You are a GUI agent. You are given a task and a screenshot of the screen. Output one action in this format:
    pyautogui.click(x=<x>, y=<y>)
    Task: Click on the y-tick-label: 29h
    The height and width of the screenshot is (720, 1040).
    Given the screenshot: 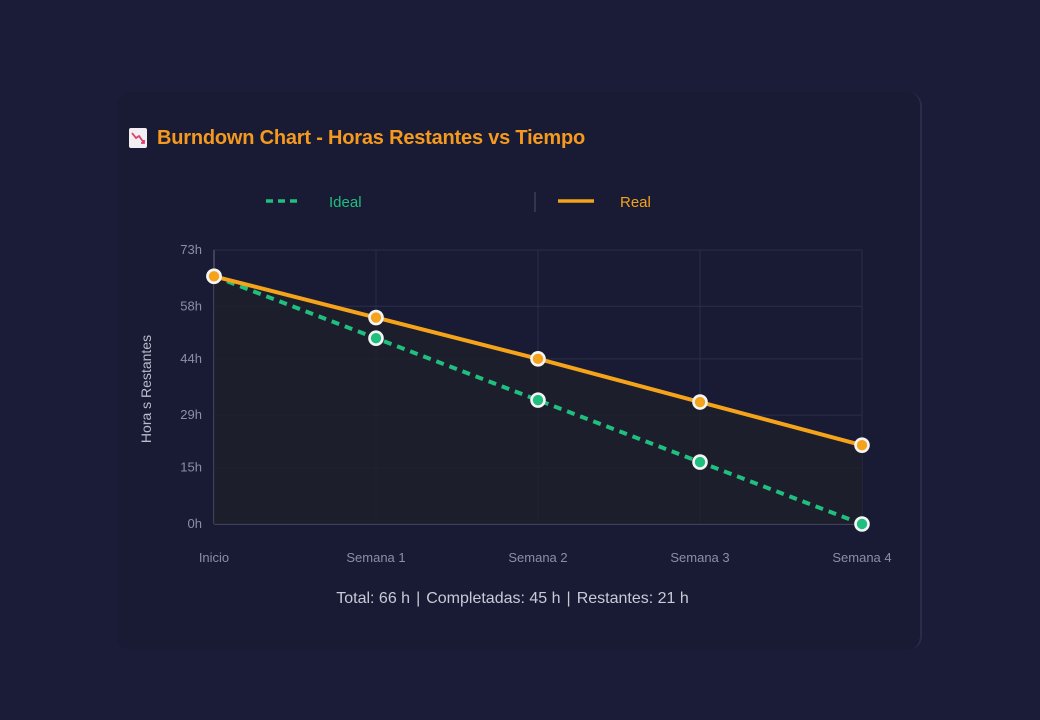 What is the action you would take?
    pyautogui.click(x=191, y=414)
    